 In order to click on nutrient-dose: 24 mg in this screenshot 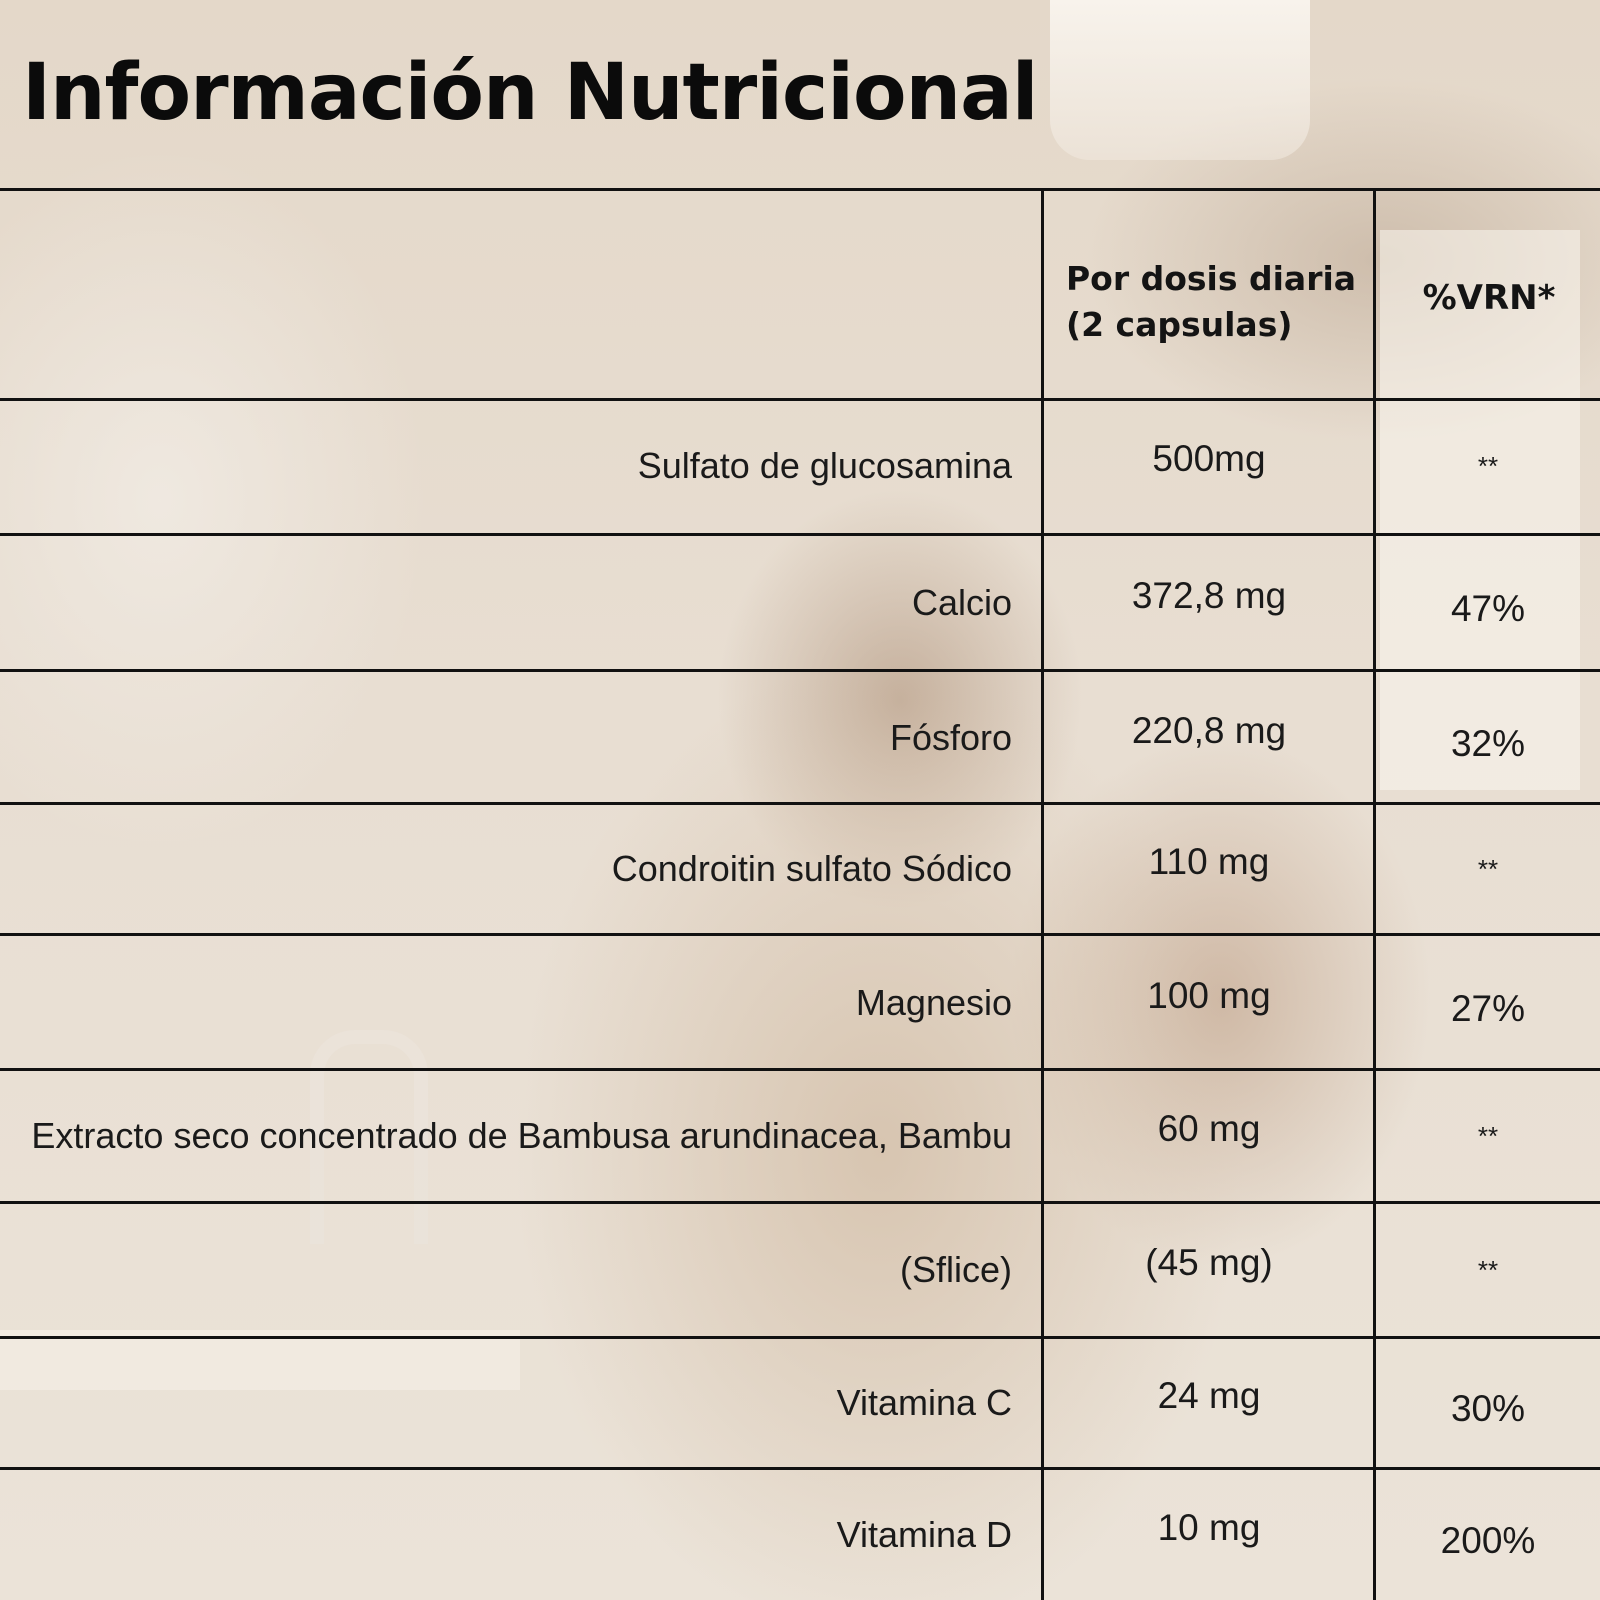, I will do `click(1209, 1395)`.